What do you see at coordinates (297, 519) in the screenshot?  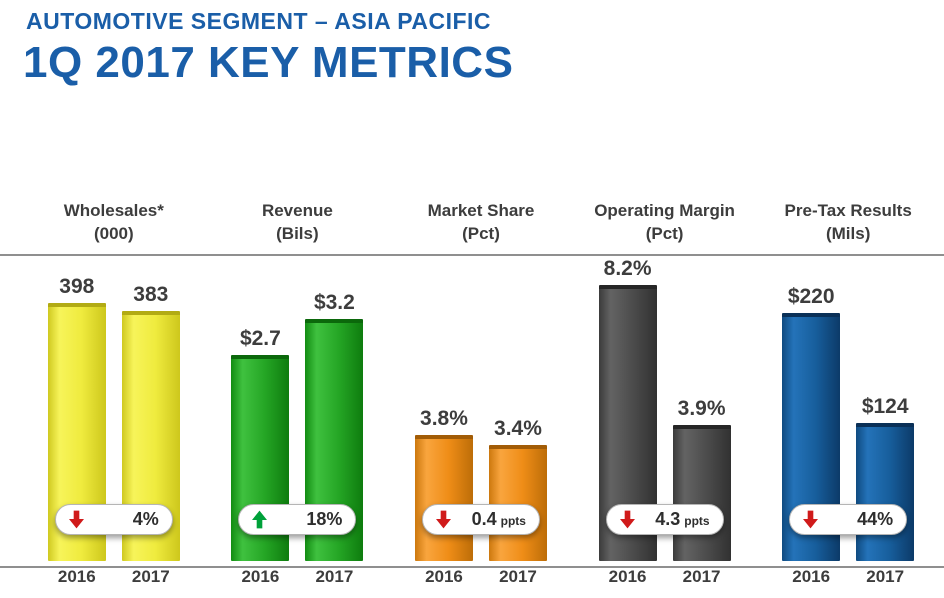 I see `change-pill: 18%` at bounding box center [297, 519].